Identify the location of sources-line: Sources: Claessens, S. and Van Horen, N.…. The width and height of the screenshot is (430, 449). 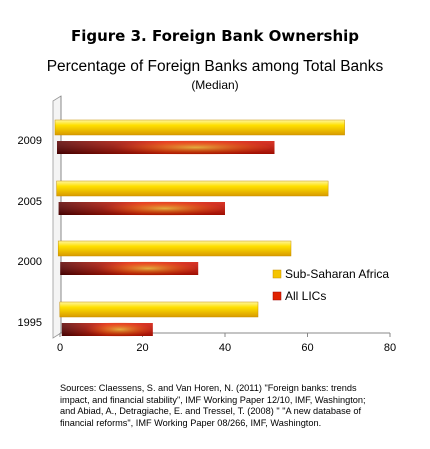
(208, 388).